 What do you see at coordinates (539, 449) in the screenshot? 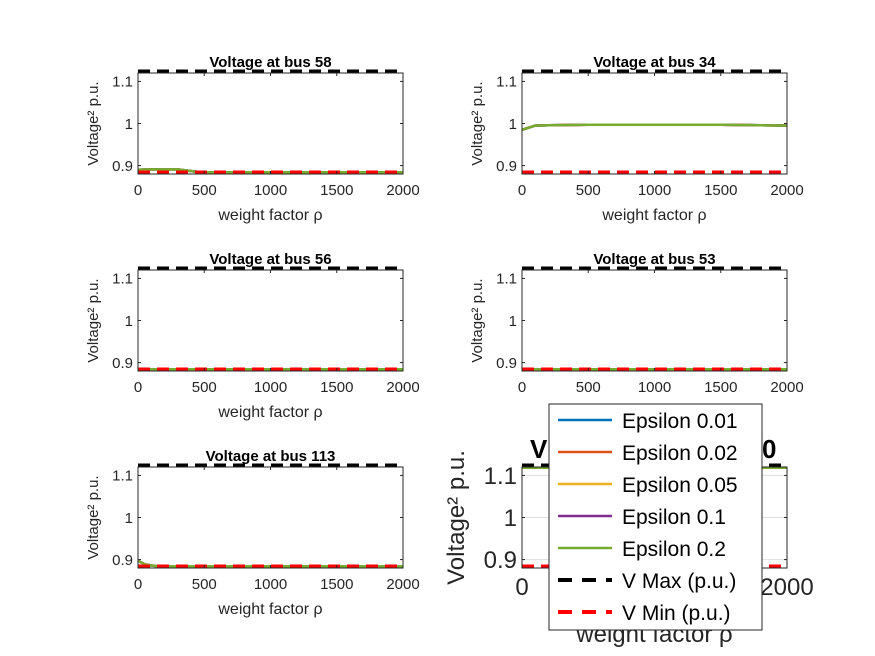
I see `subplot-title: V` at bounding box center [539, 449].